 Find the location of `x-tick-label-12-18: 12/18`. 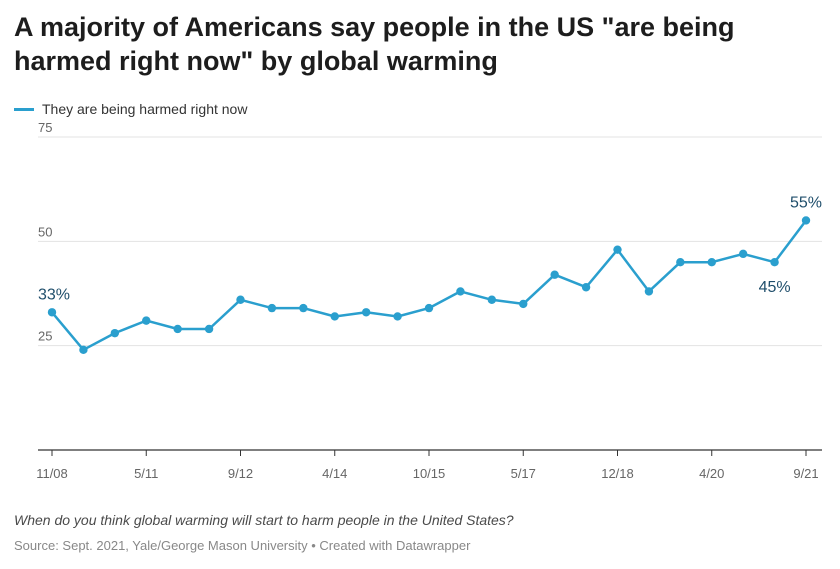

x-tick-label-12-18: 12/18 is located at coordinates (617, 473).